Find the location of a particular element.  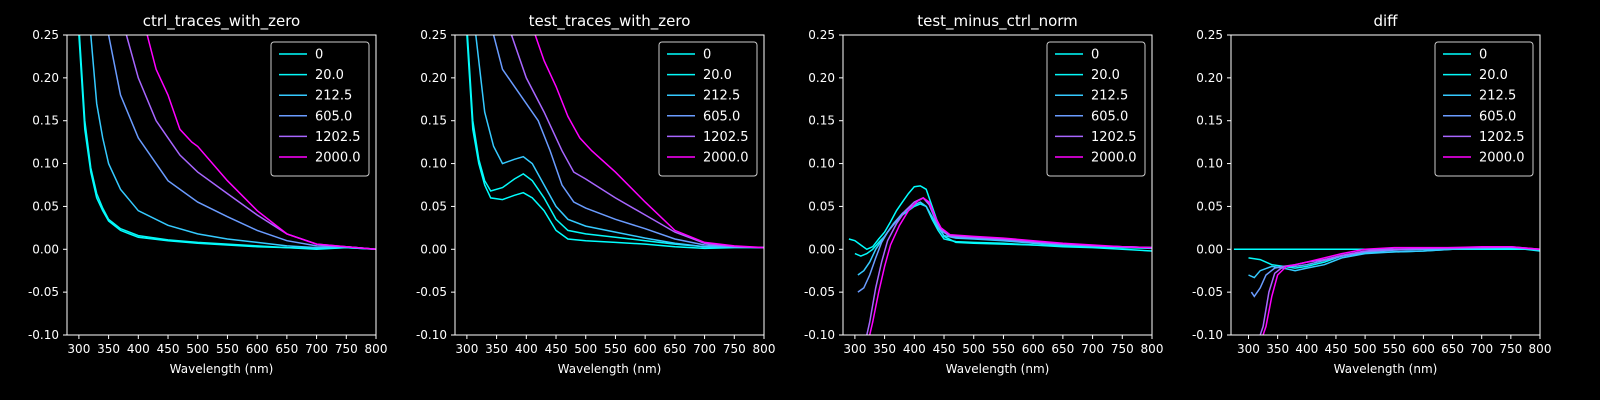

chart-title: test_traces_with_zero is located at coordinates (610, 21).